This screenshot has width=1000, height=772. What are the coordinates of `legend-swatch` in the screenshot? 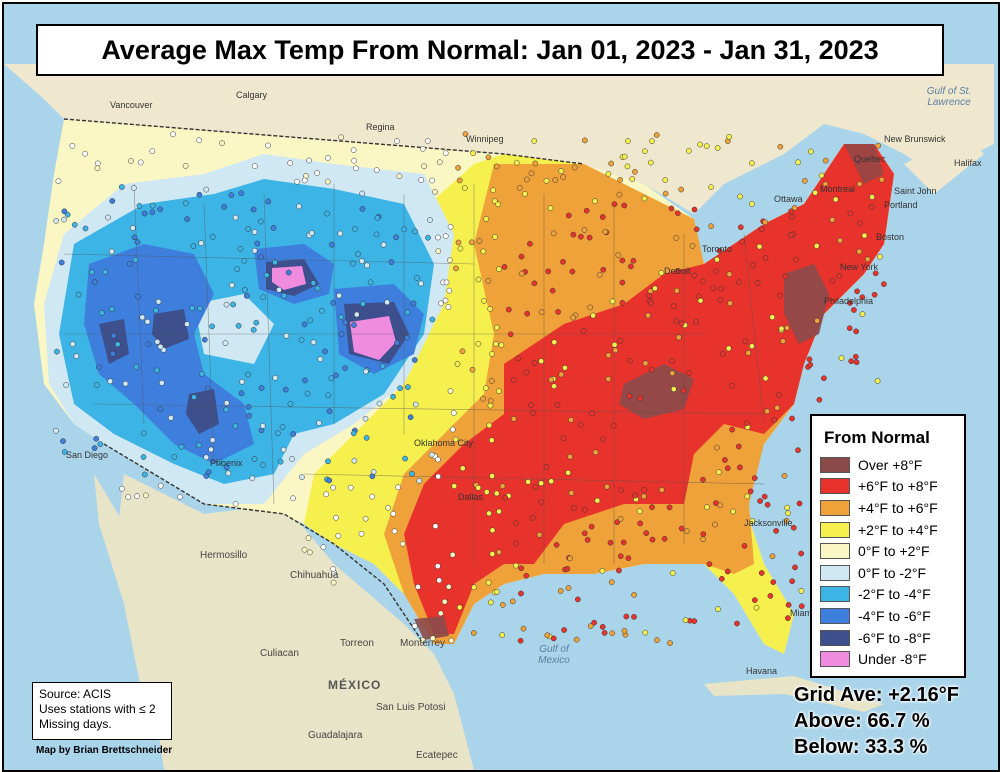 It's located at (835, 637).